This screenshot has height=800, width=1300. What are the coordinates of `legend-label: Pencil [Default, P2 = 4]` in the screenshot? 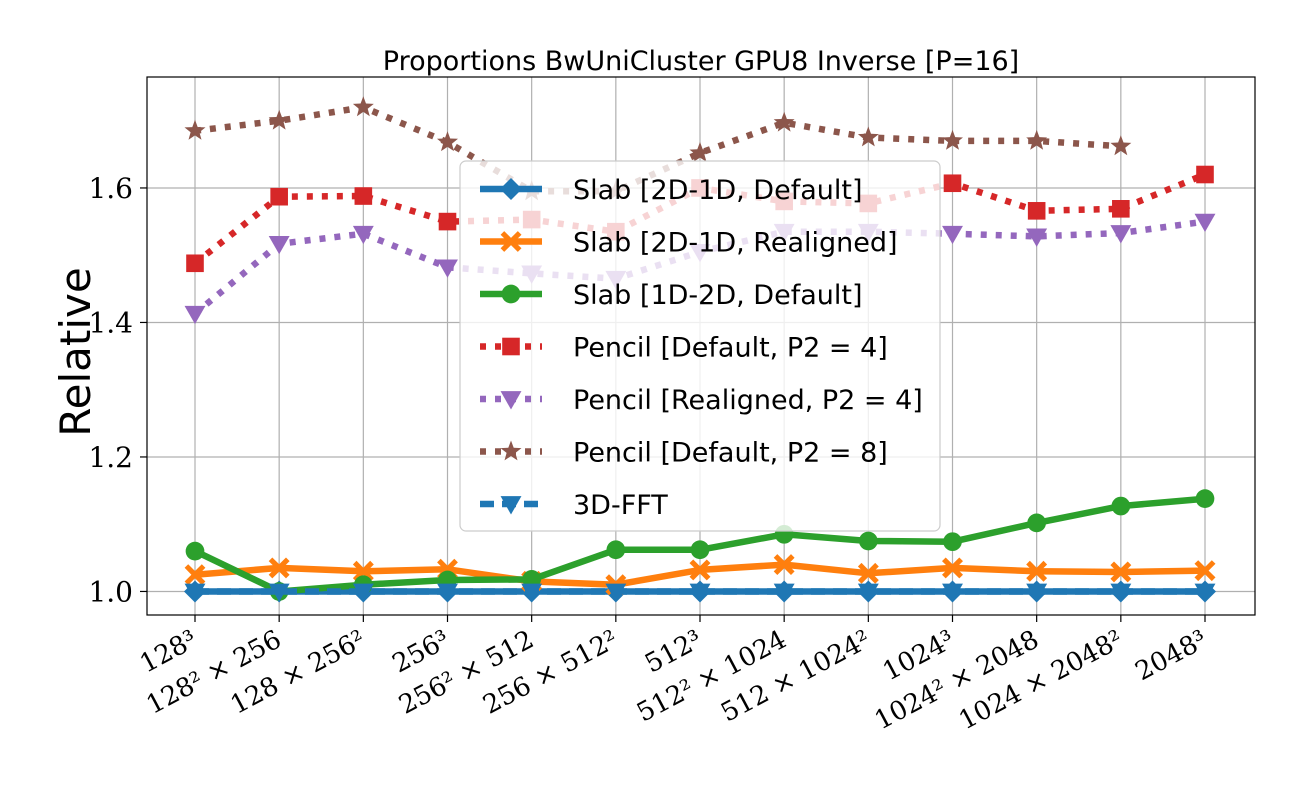 It's located at (730, 348).